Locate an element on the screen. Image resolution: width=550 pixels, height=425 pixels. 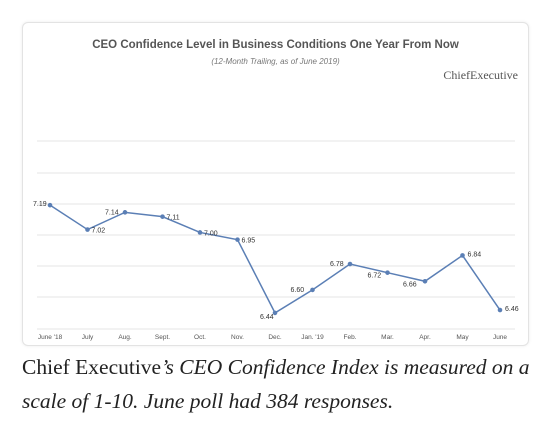
data-label-5: 6.95 is located at coordinates (249, 241).